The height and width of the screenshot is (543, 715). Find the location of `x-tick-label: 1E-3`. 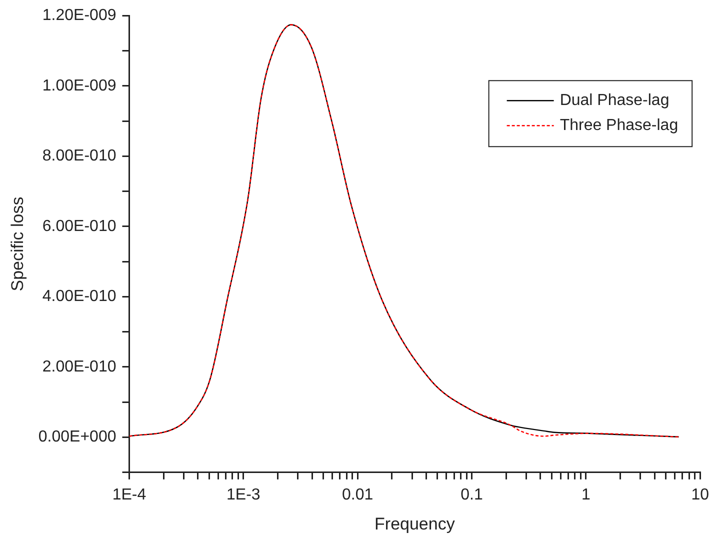

x-tick-label: 1E-3 is located at coordinates (243, 495).